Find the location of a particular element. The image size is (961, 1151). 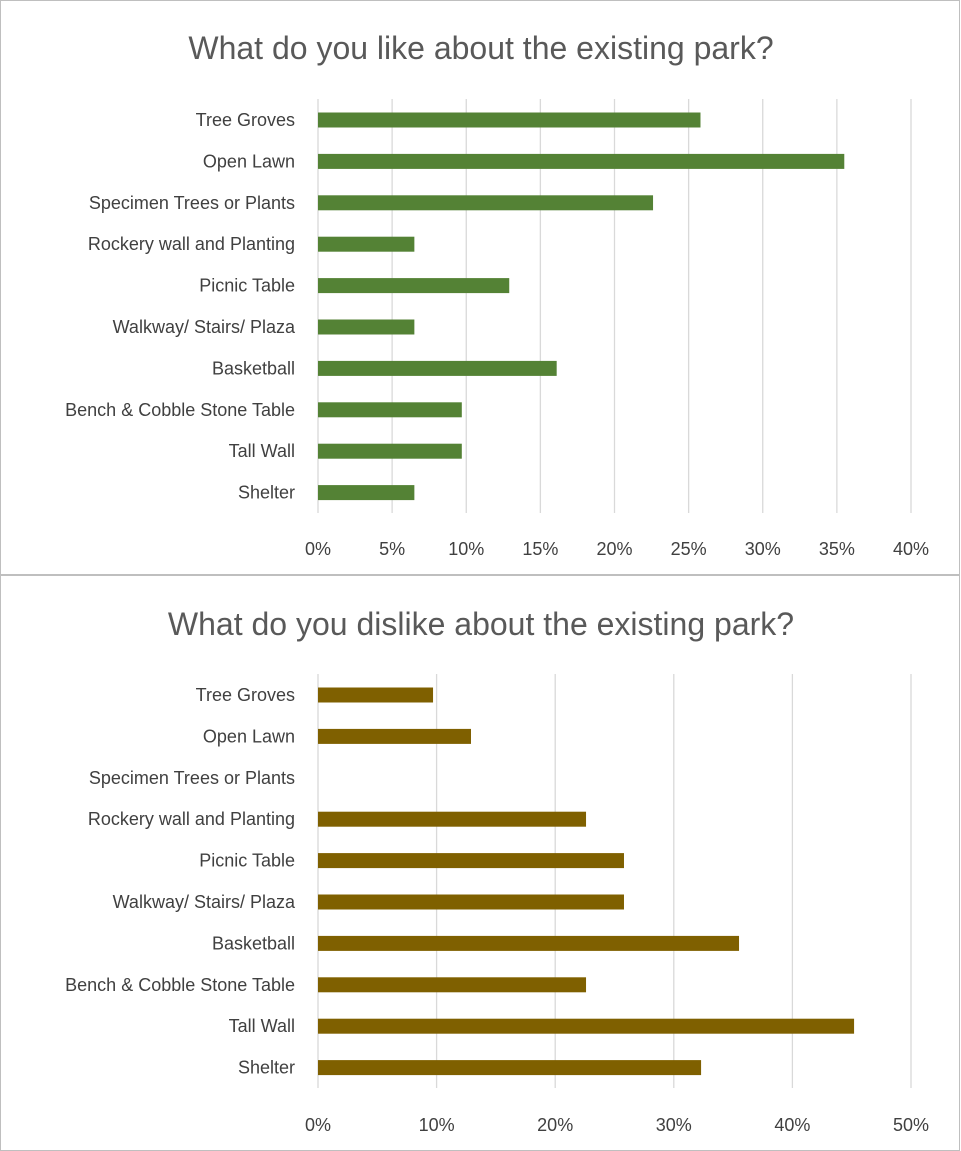

dislike-x-tick-label: 50% is located at coordinates (911, 1125).